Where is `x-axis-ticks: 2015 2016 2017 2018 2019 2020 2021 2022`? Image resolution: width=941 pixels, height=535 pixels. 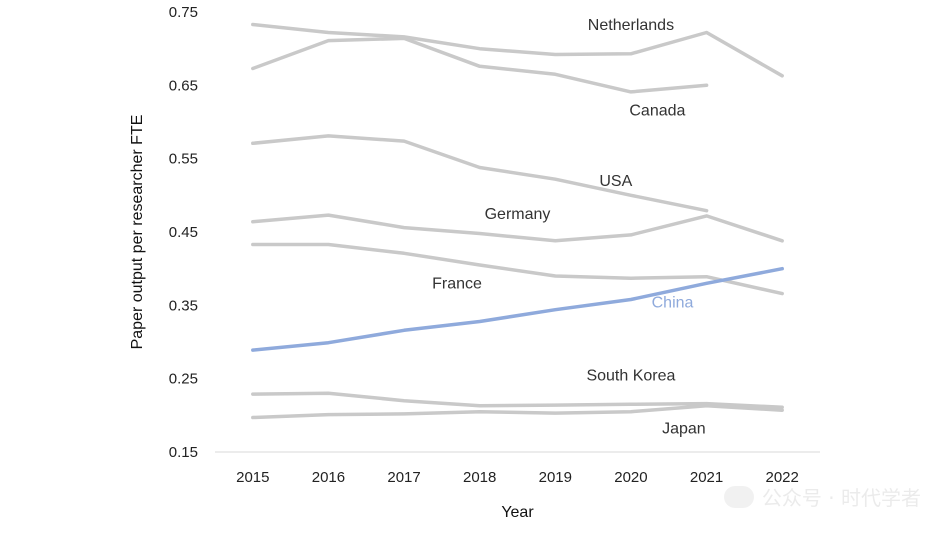 x-axis-ticks: 2015 2016 2017 2018 2019 2020 2021 2022 is located at coordinates (517, 477).